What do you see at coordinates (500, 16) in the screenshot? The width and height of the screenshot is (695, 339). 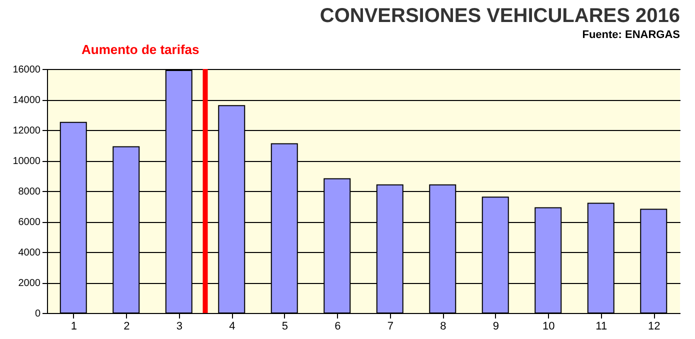 I see `chart-title: CONVERSIONES VEHICULARES 2016` at bounding box center [500, 16].